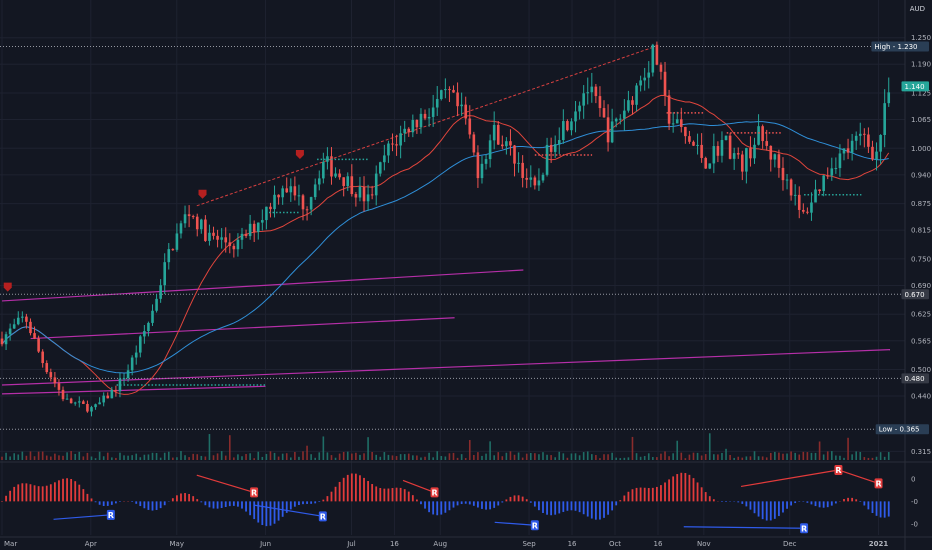  What do you see at coordinates (242, 328) in the screenshot?
I see `trend-line` at bounding box center [242, 328].